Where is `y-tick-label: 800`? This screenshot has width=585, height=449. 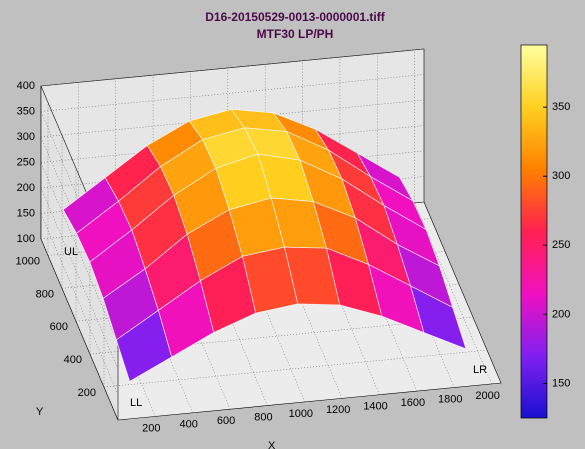 y-tick-label: 800 is located at coordinates (45, 294).